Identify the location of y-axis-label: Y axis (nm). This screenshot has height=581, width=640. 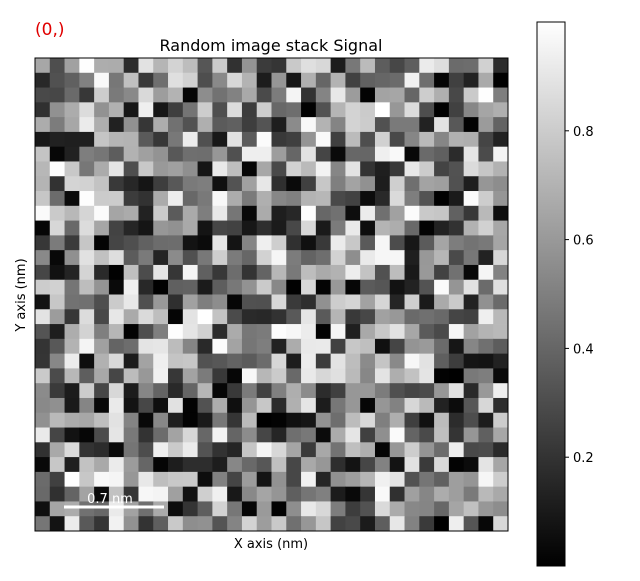
(21, 295).